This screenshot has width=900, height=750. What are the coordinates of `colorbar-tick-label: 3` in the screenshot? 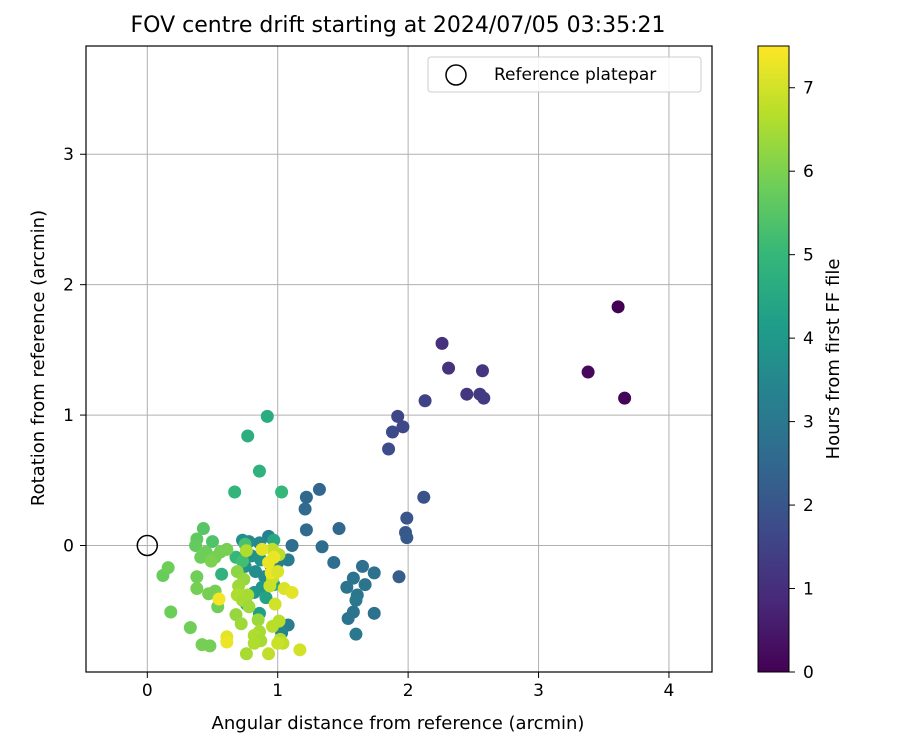 It's located at (808, 423).